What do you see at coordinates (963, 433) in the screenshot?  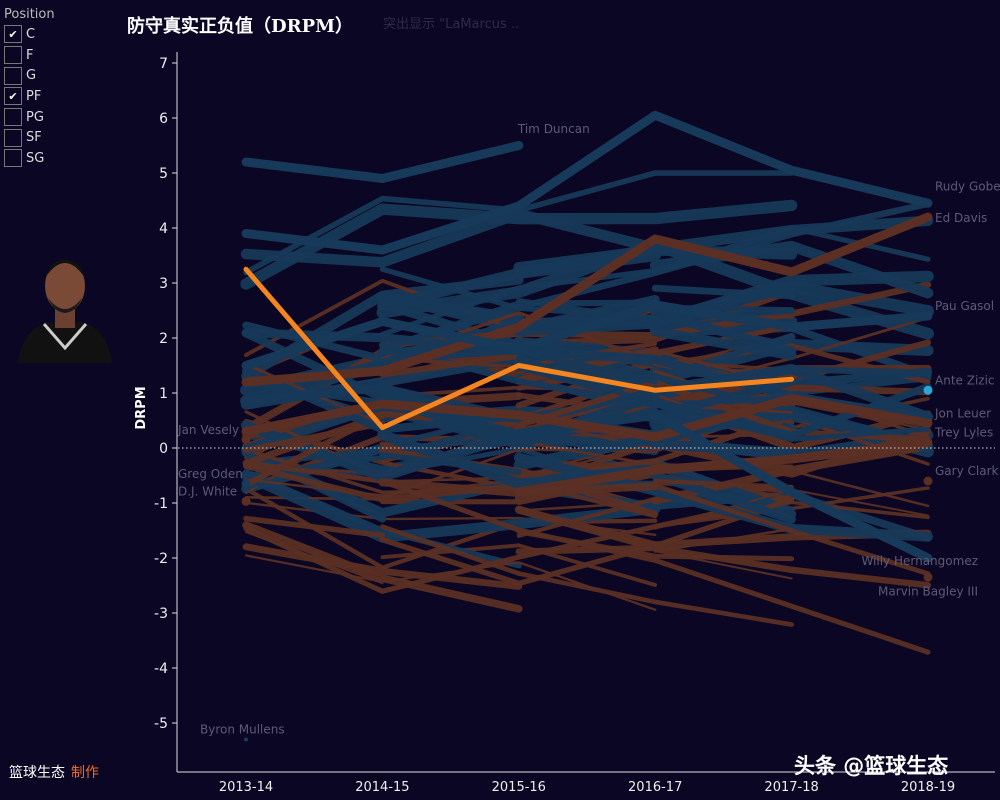 I see `series-label: Trey Lyles` at bounding box center [963, 433].